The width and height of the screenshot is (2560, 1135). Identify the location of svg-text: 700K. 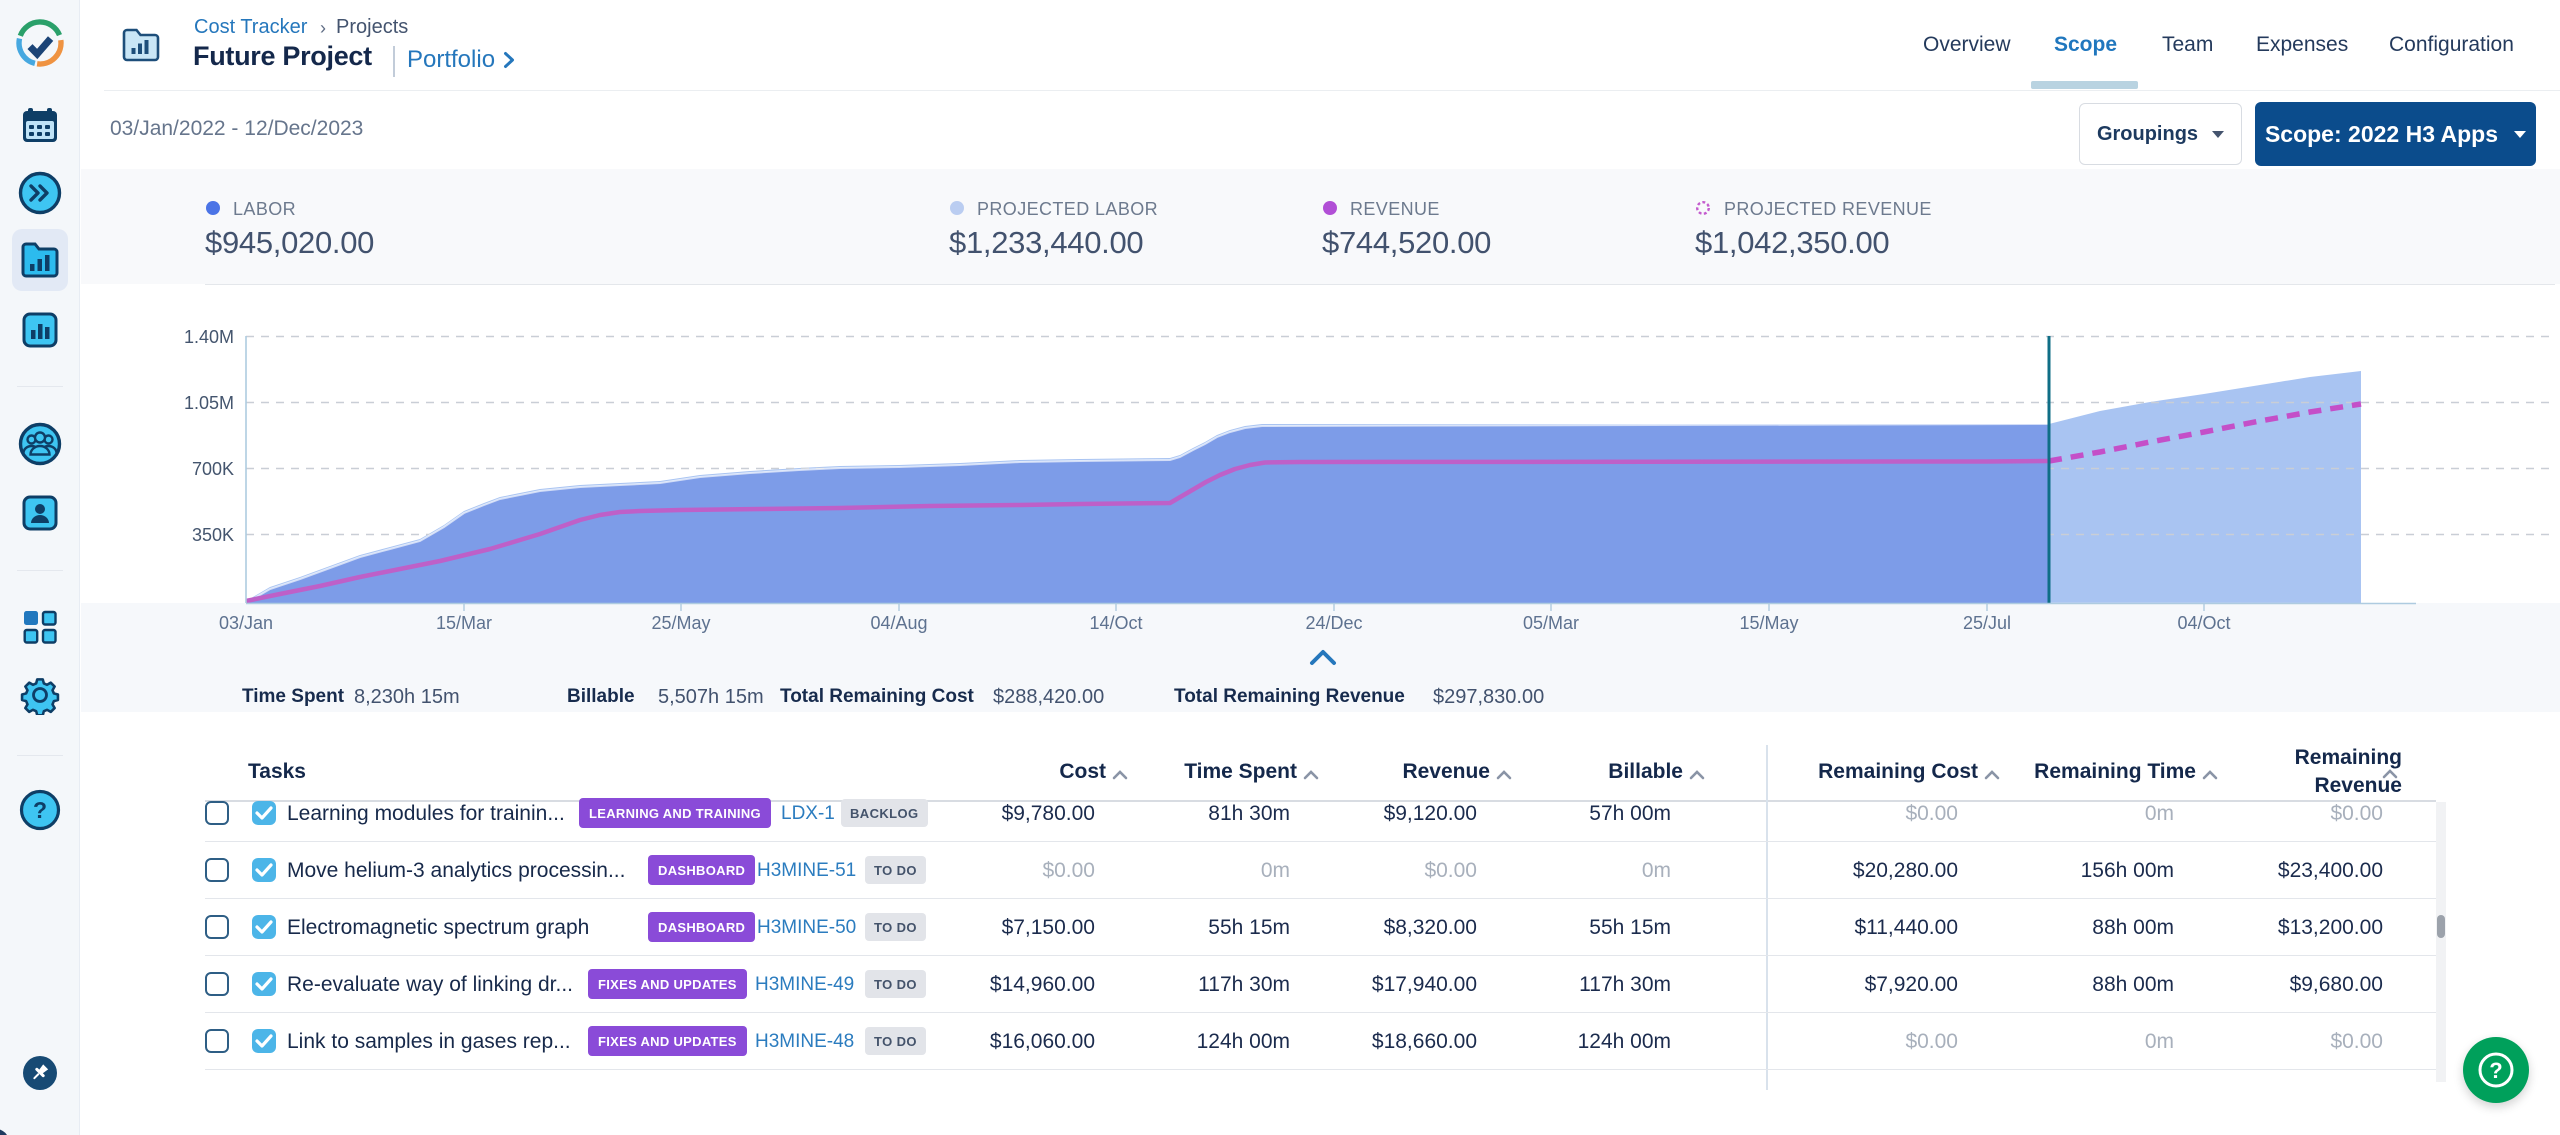
(213, 469).